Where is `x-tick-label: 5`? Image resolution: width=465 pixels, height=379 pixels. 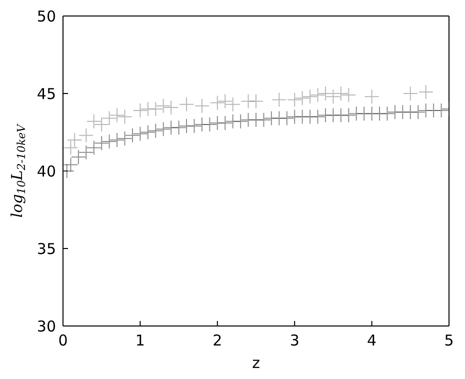 x-tick-label: 5 is located at coordinates (449, 341).